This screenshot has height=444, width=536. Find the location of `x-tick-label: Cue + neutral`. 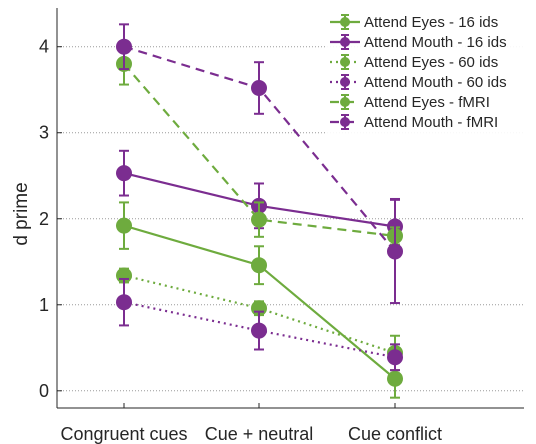

x-tick-label: Cue + neutral is located at coordinates (259, 434).